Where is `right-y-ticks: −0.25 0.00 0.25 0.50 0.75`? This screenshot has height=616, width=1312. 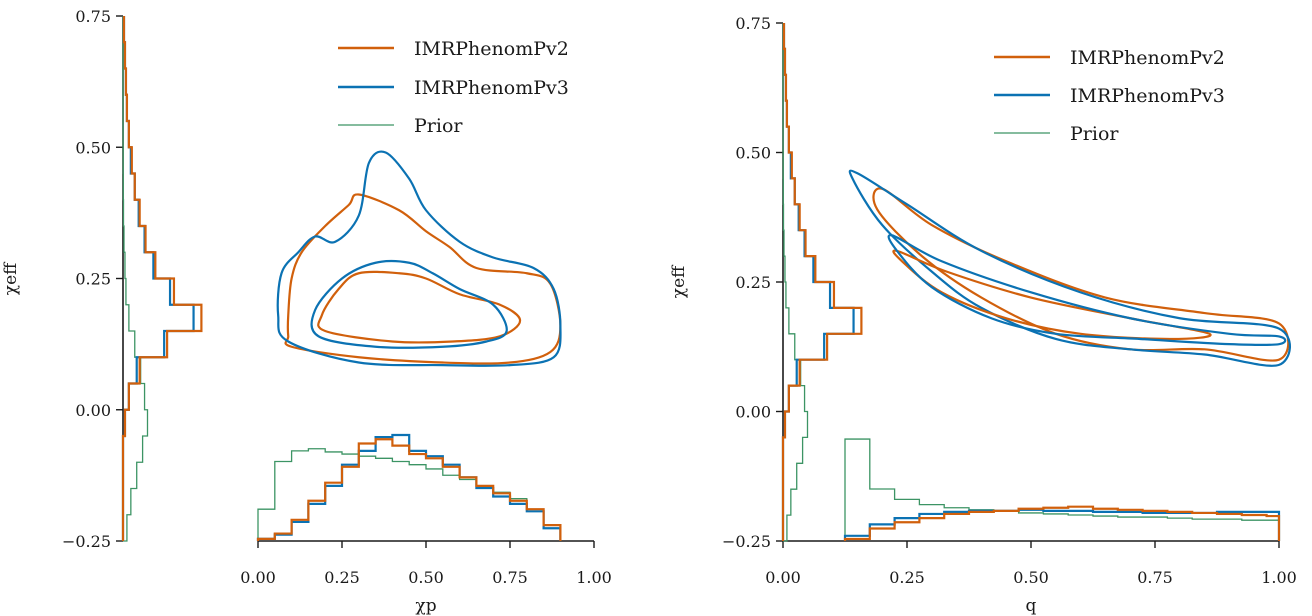
right-y-ticks: −0.25 0.00 0.25 0.50 0.75 is located at coordinates (752, 282).